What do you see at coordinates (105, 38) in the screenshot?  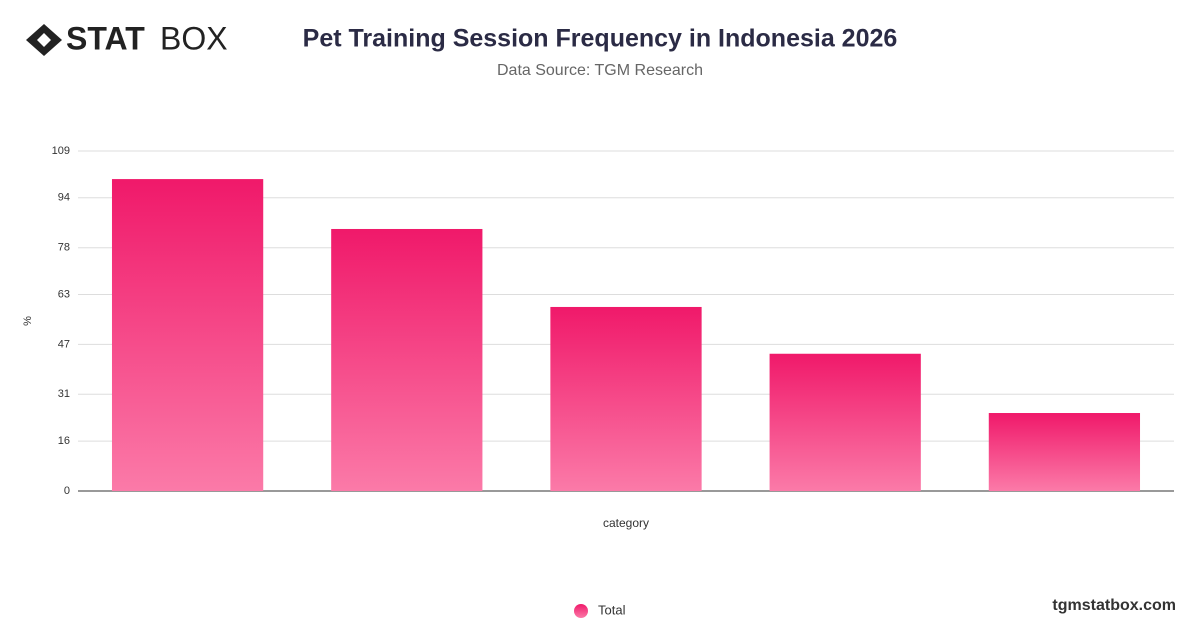 I see `logo-bold: STAT` at bounding box center [105, 38].